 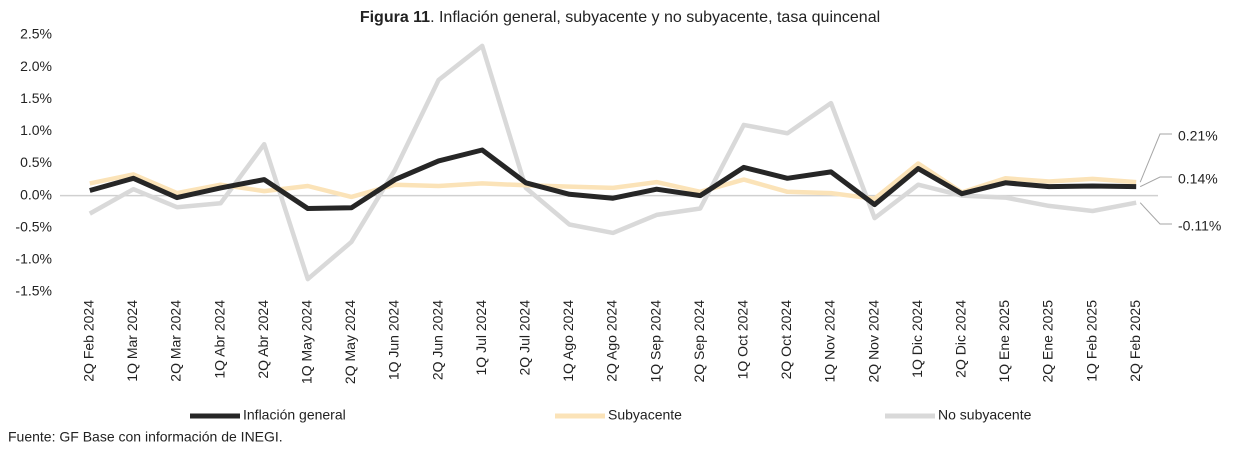 What do you see at coordinates (33, 226) in the screenshot?
I see `y-tick-label: -0.5%` at bounding box center [33, 226].